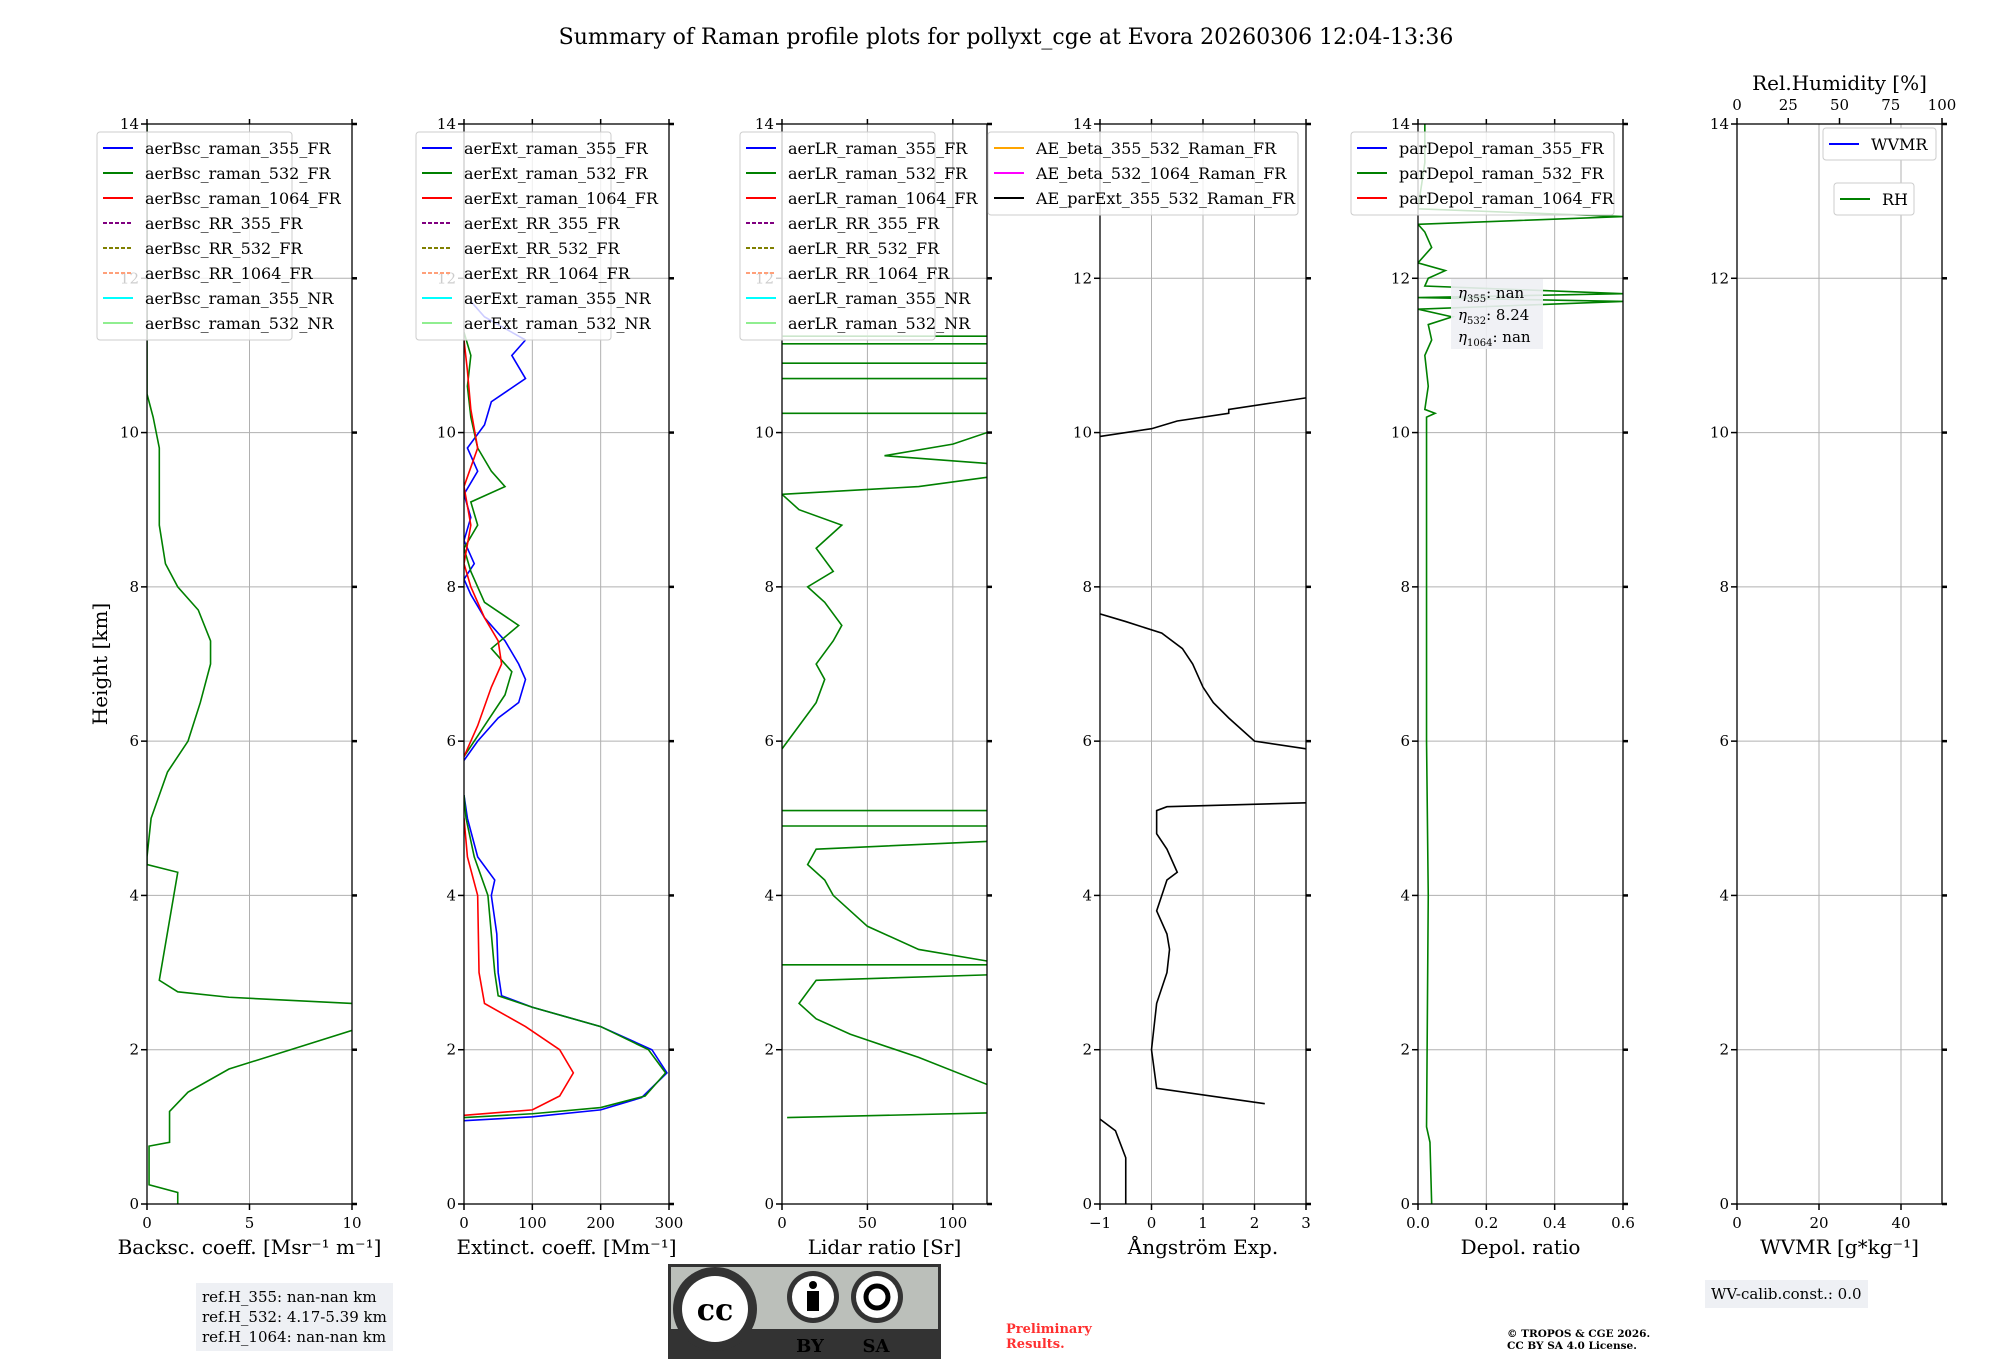 This screenshot has width=2000, height=1360. What do you see at coordinates (1203, 1223) in the screenshot?
I see `x-tick-label: 1` at bounding box center [1203, 1223].